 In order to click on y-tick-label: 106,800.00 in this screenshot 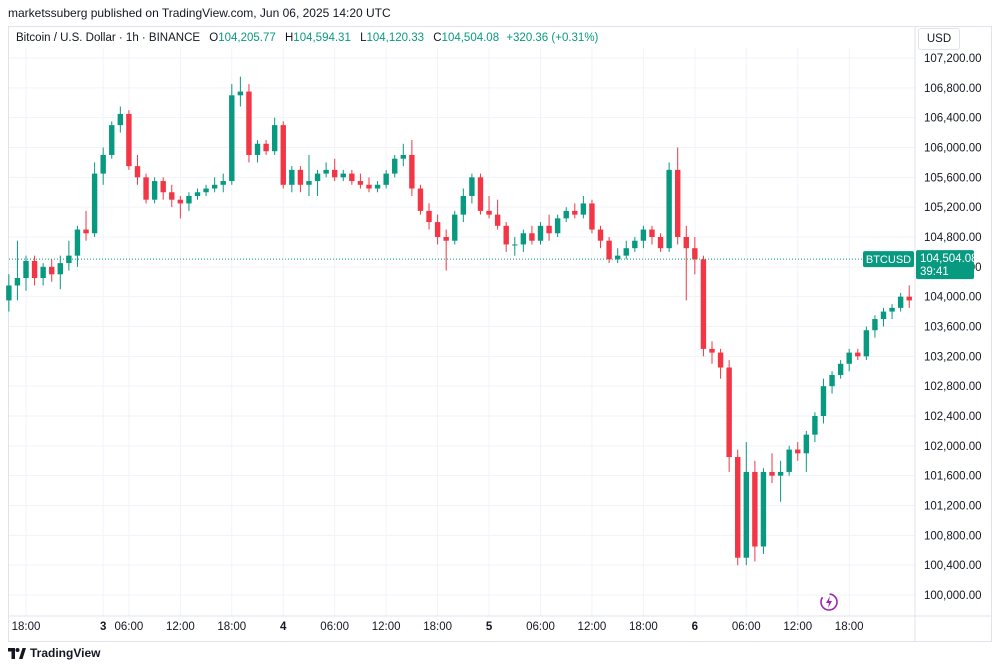, I will do `click(953, 89)`.